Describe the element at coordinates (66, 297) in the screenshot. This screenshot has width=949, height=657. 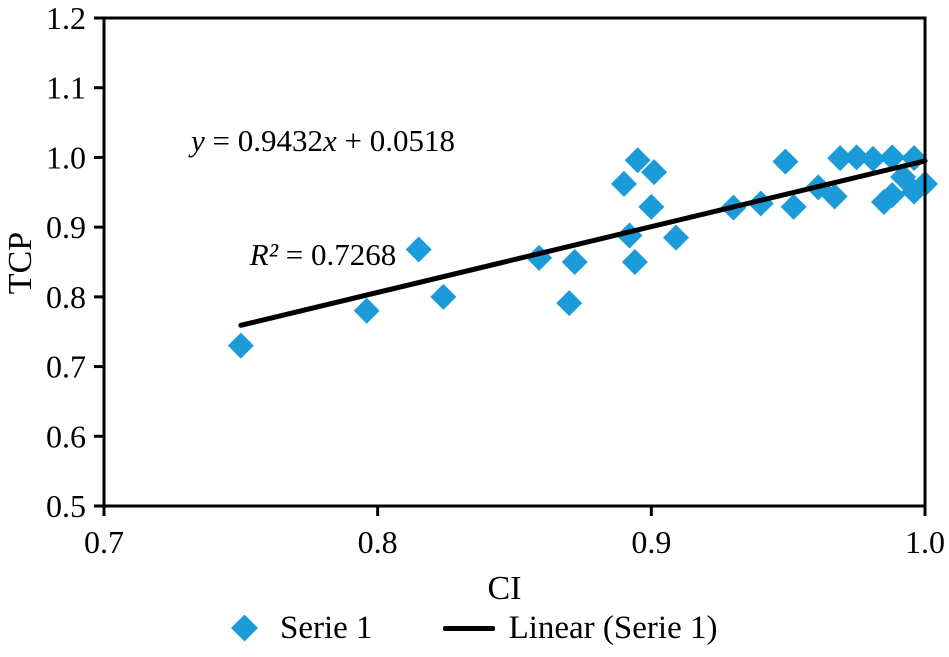
I see `y-tick-label: 0.8` at that location.